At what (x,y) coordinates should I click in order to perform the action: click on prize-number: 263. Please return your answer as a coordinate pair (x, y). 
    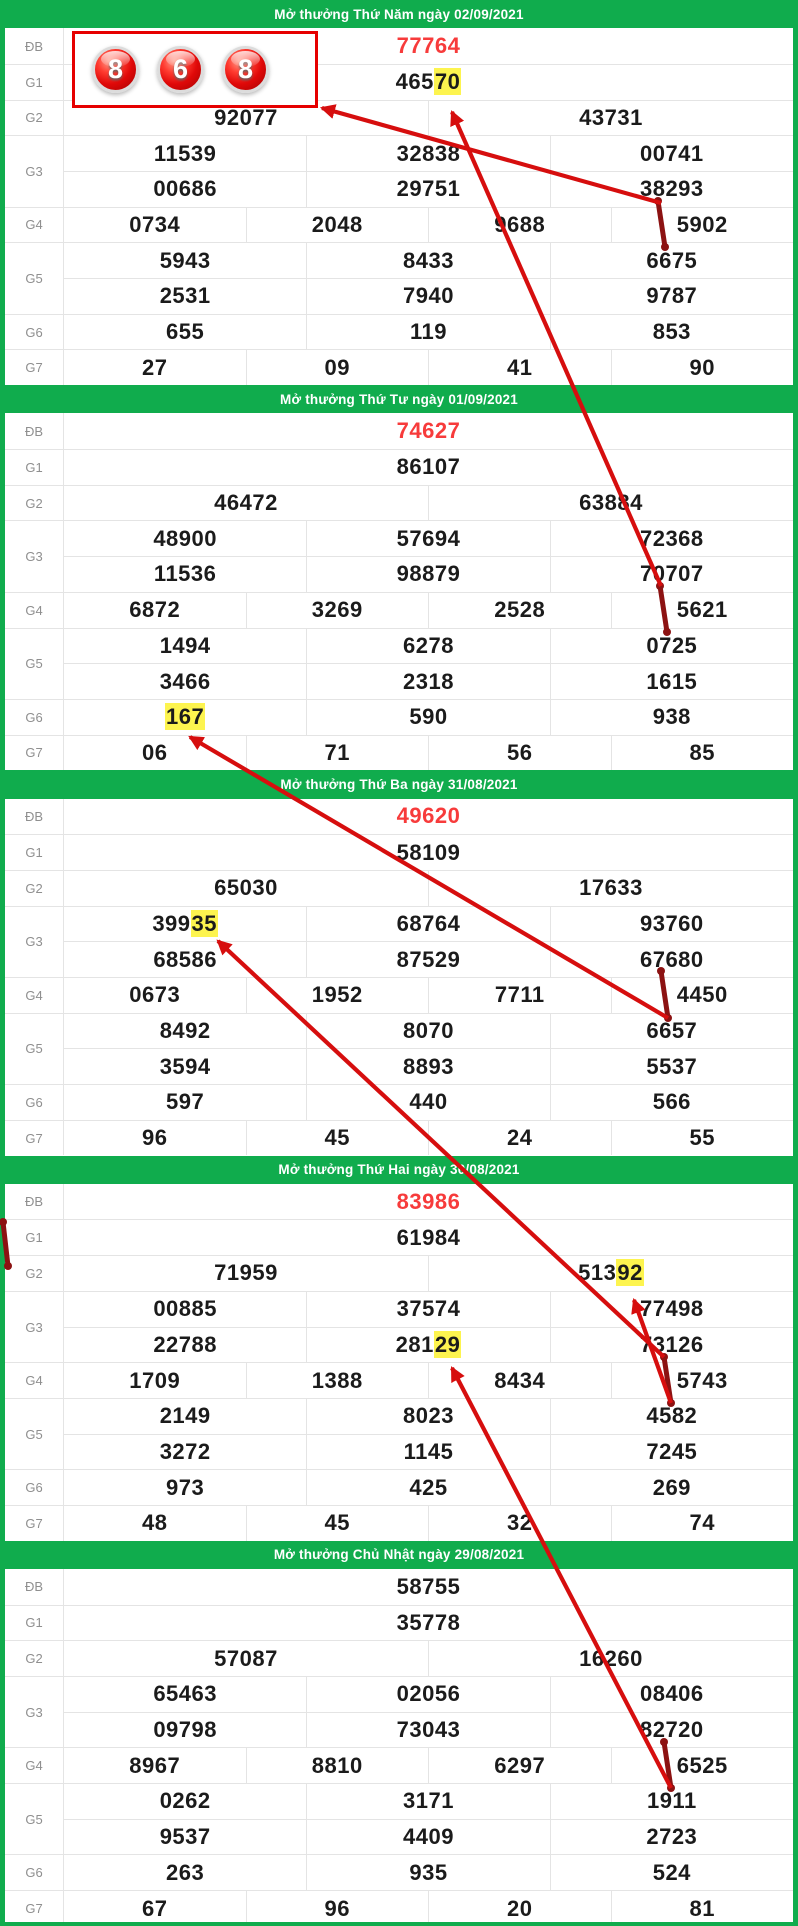
    Looking at the image, I should click on (185, 1872).